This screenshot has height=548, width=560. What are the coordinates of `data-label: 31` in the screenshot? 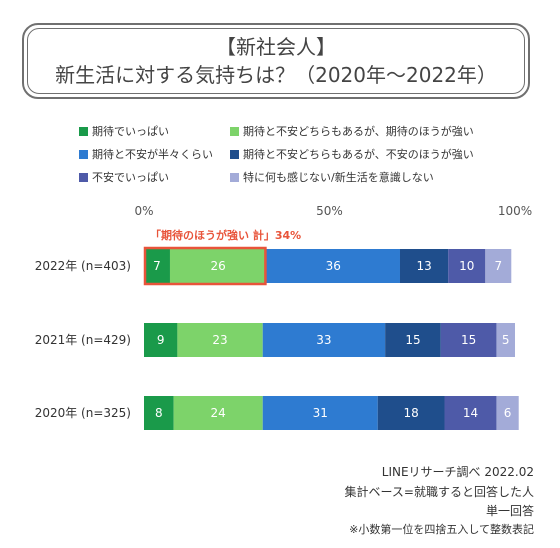 It's located at (320, 413).